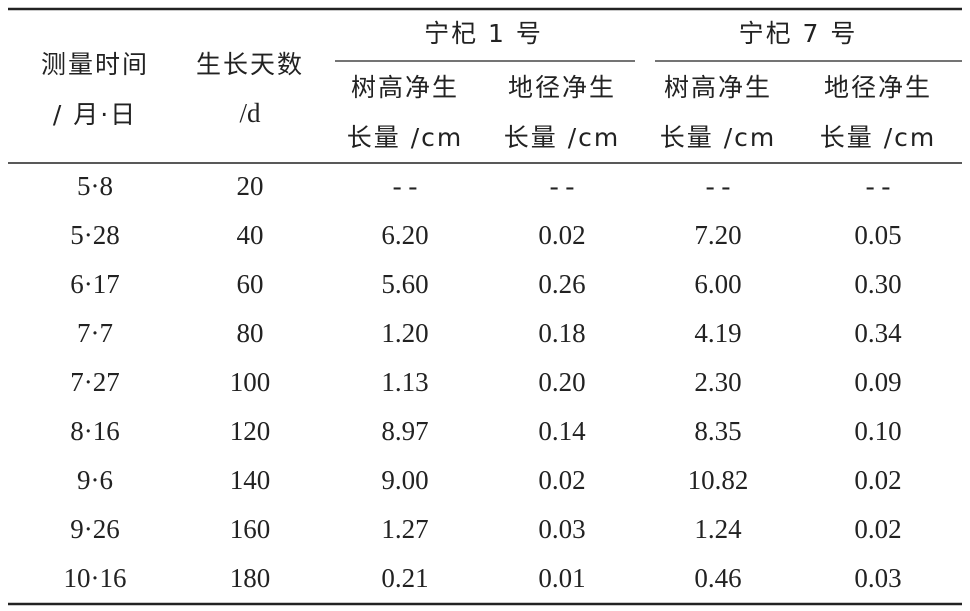 This screenshot has width=970, height=611. Describe the element at coordinates (717, 382) in the screenshot. I see `cell: 2.30` at that location.